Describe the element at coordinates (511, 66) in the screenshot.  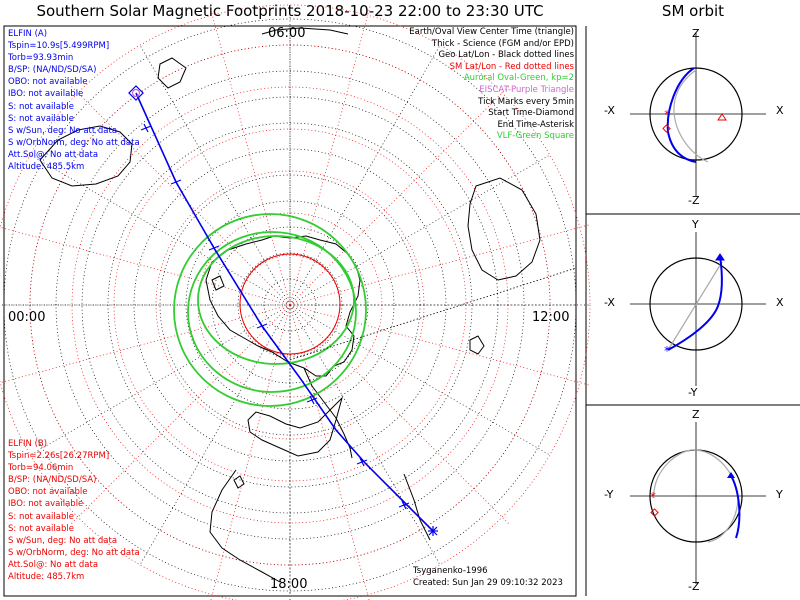
I see `legend-item: SM Lat/Lon - Red dotted lines` at that location.